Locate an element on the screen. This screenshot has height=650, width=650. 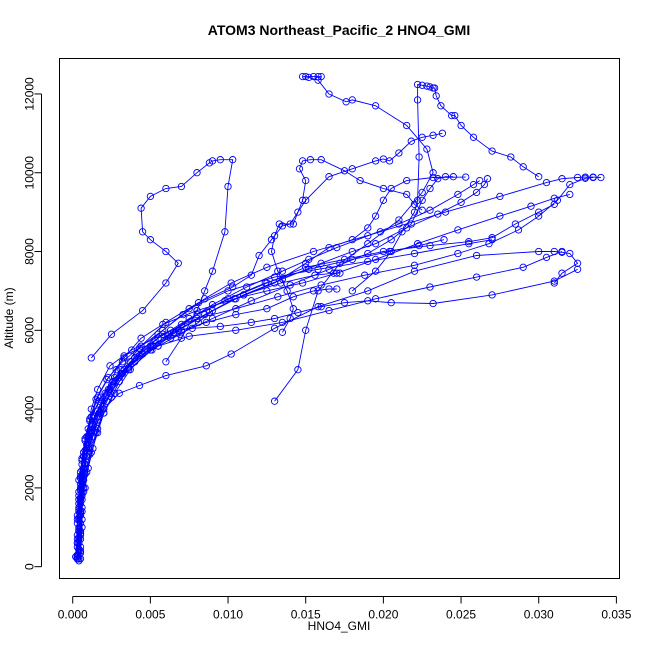
chart-title: ATOM3 Northeast_Pacific_2 HNO4_GMI is located at coordinates (339, 30).